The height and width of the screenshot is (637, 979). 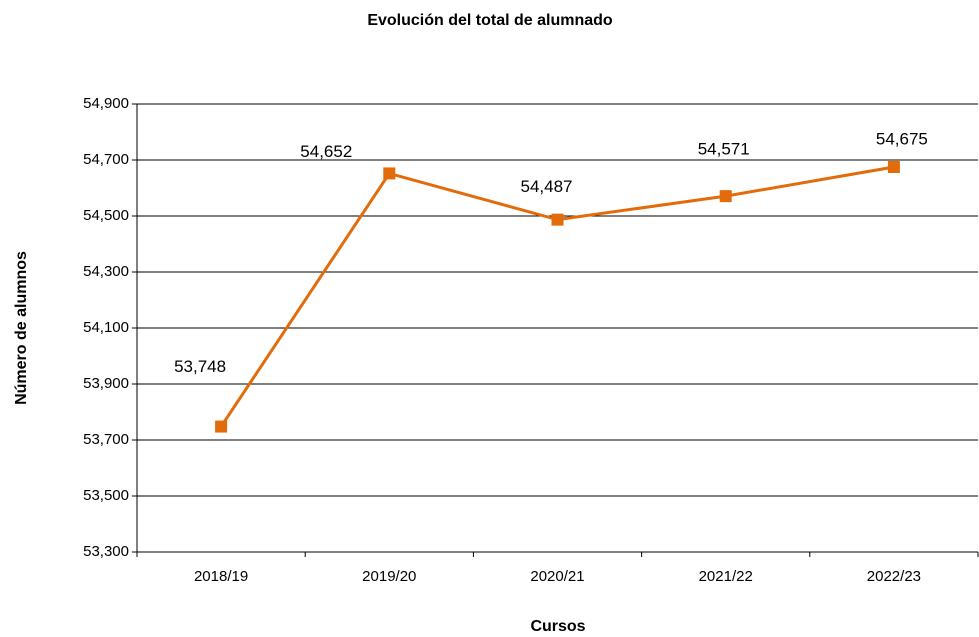 I want to click on x-tick-label: 2019/20, so click(x=389, y=576).